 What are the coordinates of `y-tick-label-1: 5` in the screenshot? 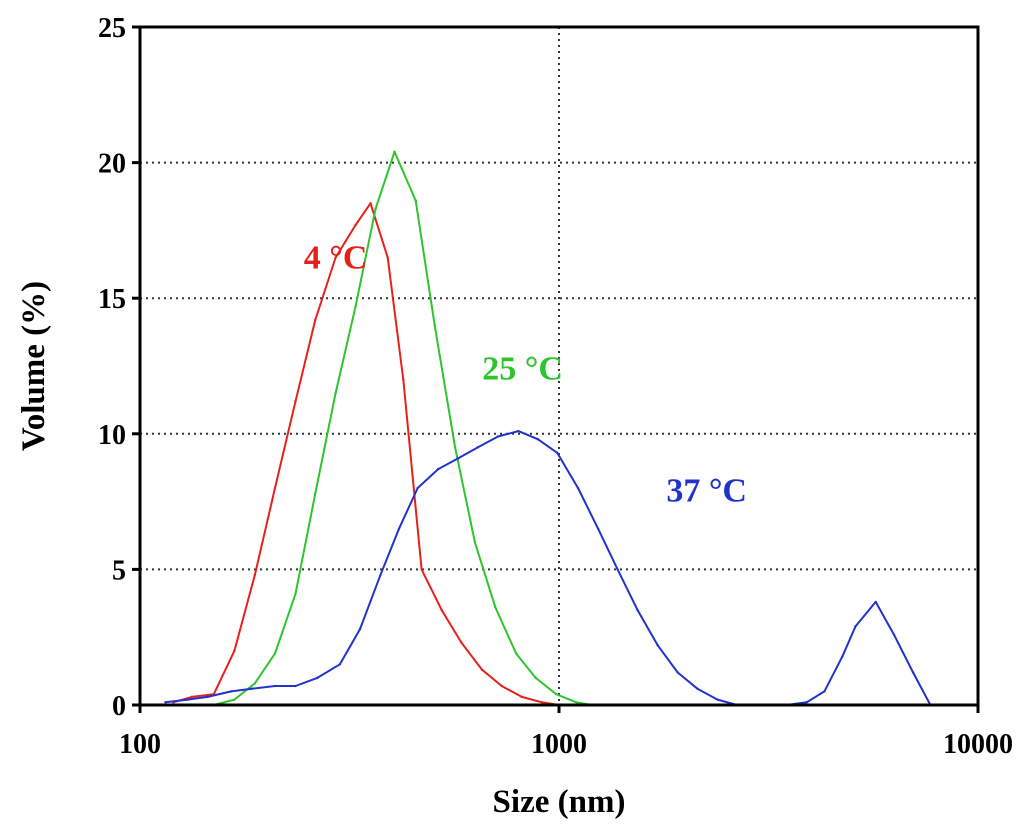 It's located at (119, 570).